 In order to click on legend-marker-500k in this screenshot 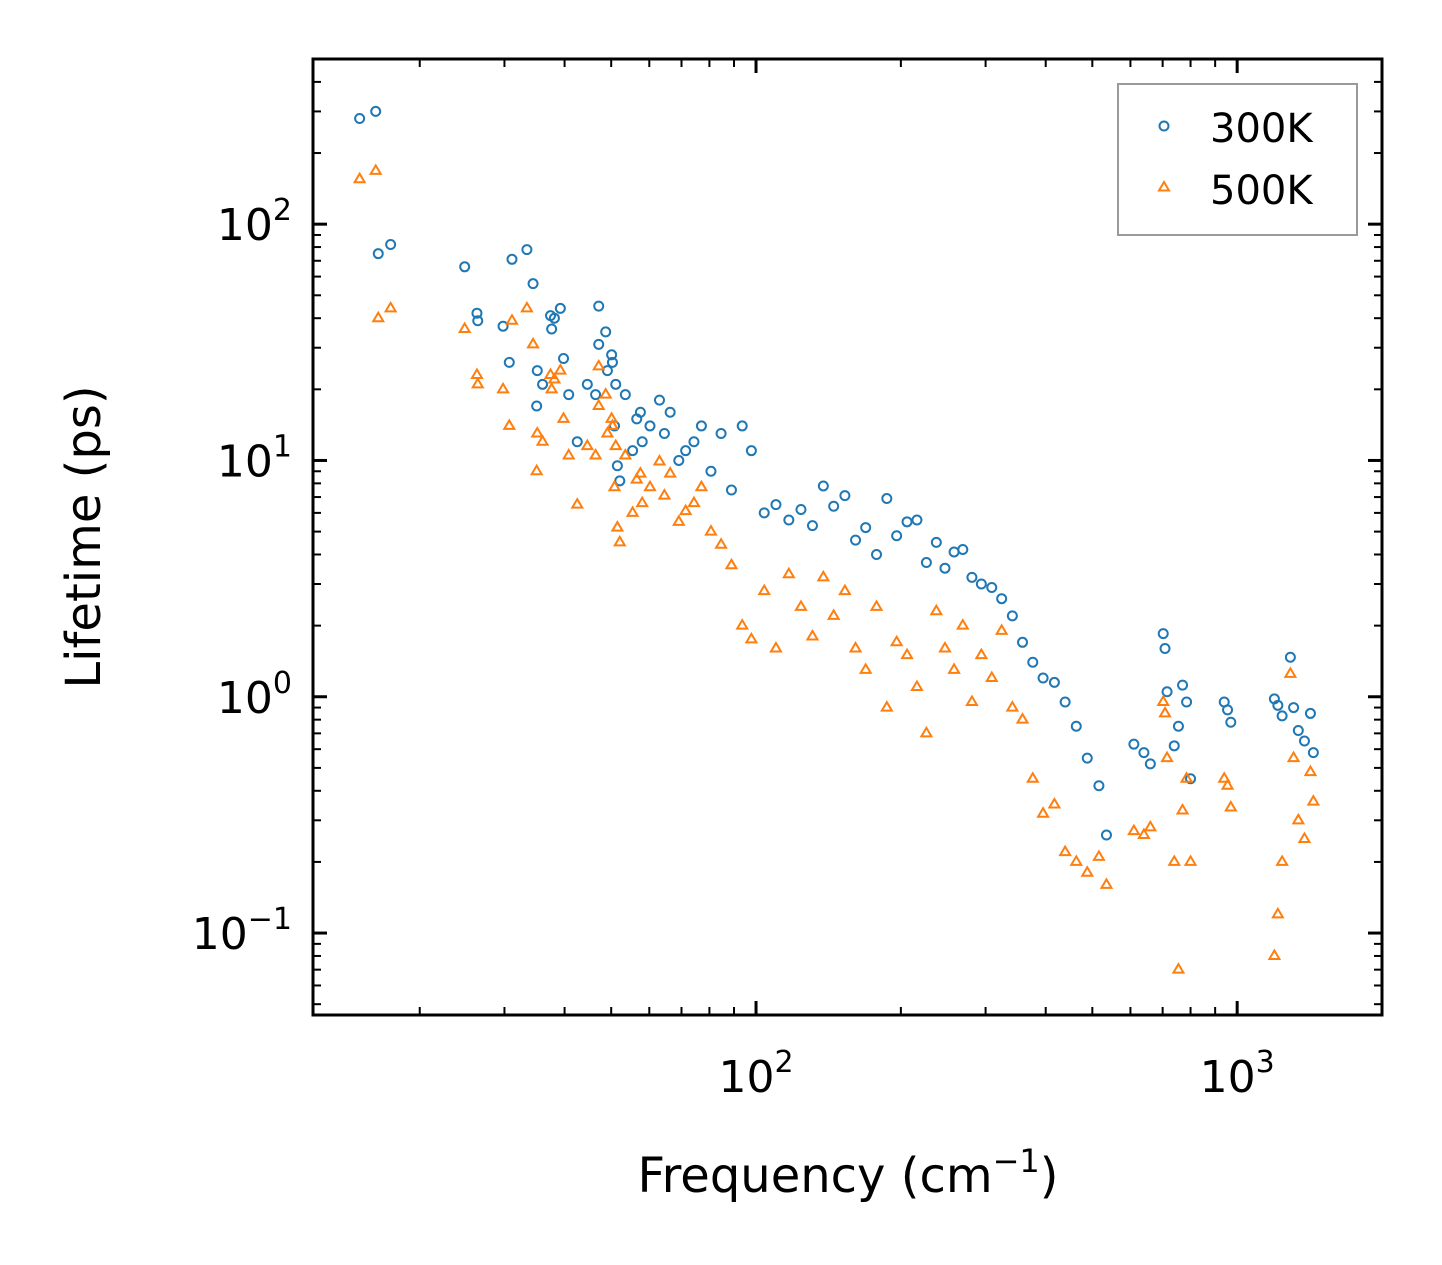, I will do `click(1164, 186)`.